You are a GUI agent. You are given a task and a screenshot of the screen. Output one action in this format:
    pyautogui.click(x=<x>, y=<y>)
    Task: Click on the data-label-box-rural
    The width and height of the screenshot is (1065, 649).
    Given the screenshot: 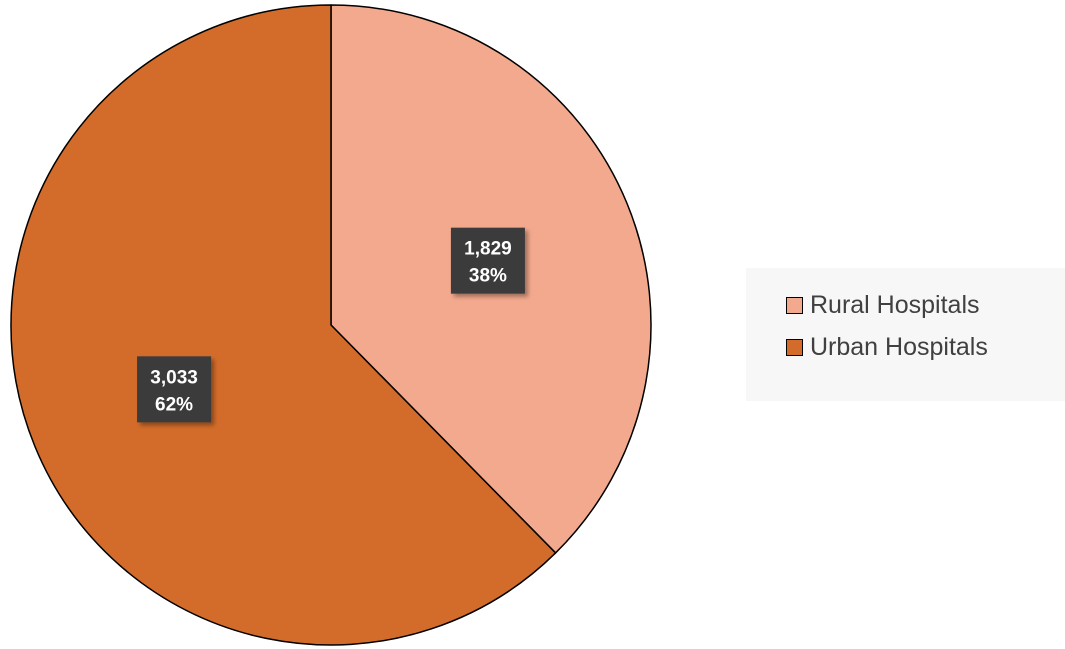 What is the action you would take?
    pyautogui.click(x=487, y=260)
    